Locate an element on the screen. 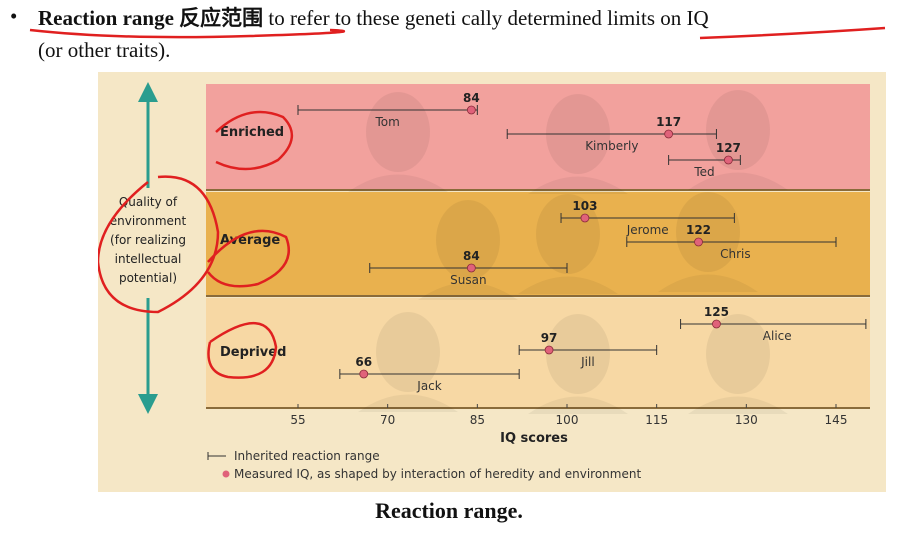  circle-quality is located at coordinates (159, 244).